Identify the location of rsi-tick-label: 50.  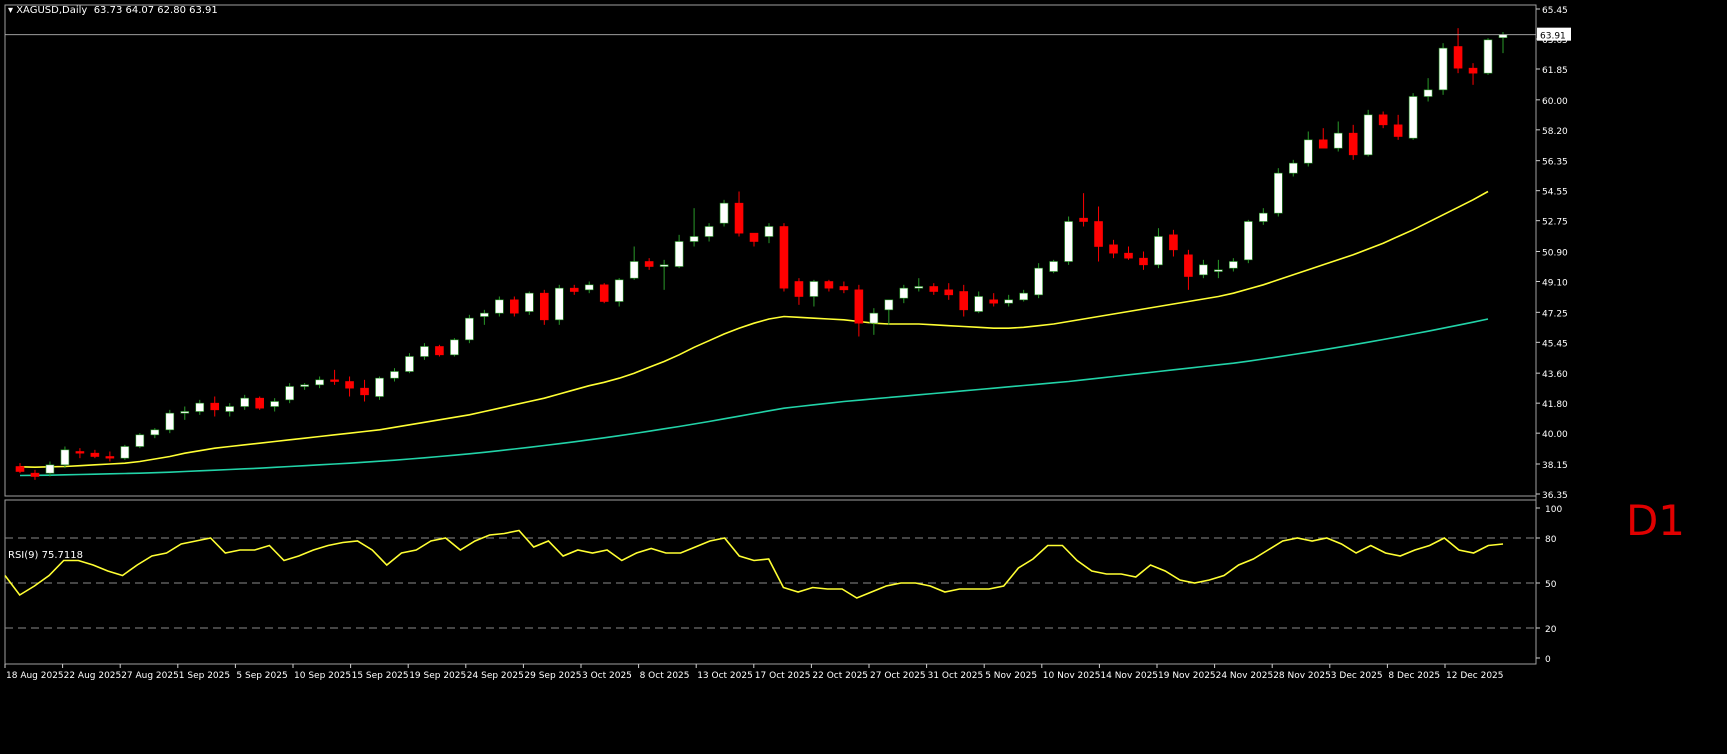
(1551, 585).